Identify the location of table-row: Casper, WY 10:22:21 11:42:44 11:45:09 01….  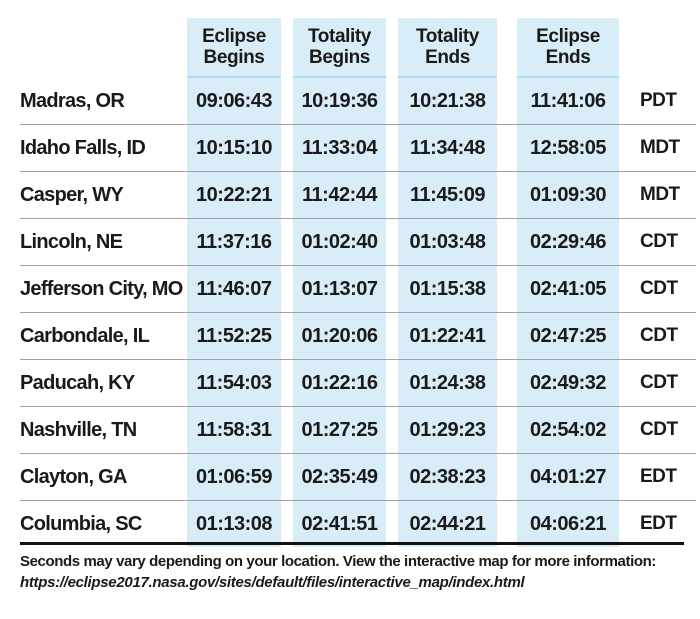
(358, 194).